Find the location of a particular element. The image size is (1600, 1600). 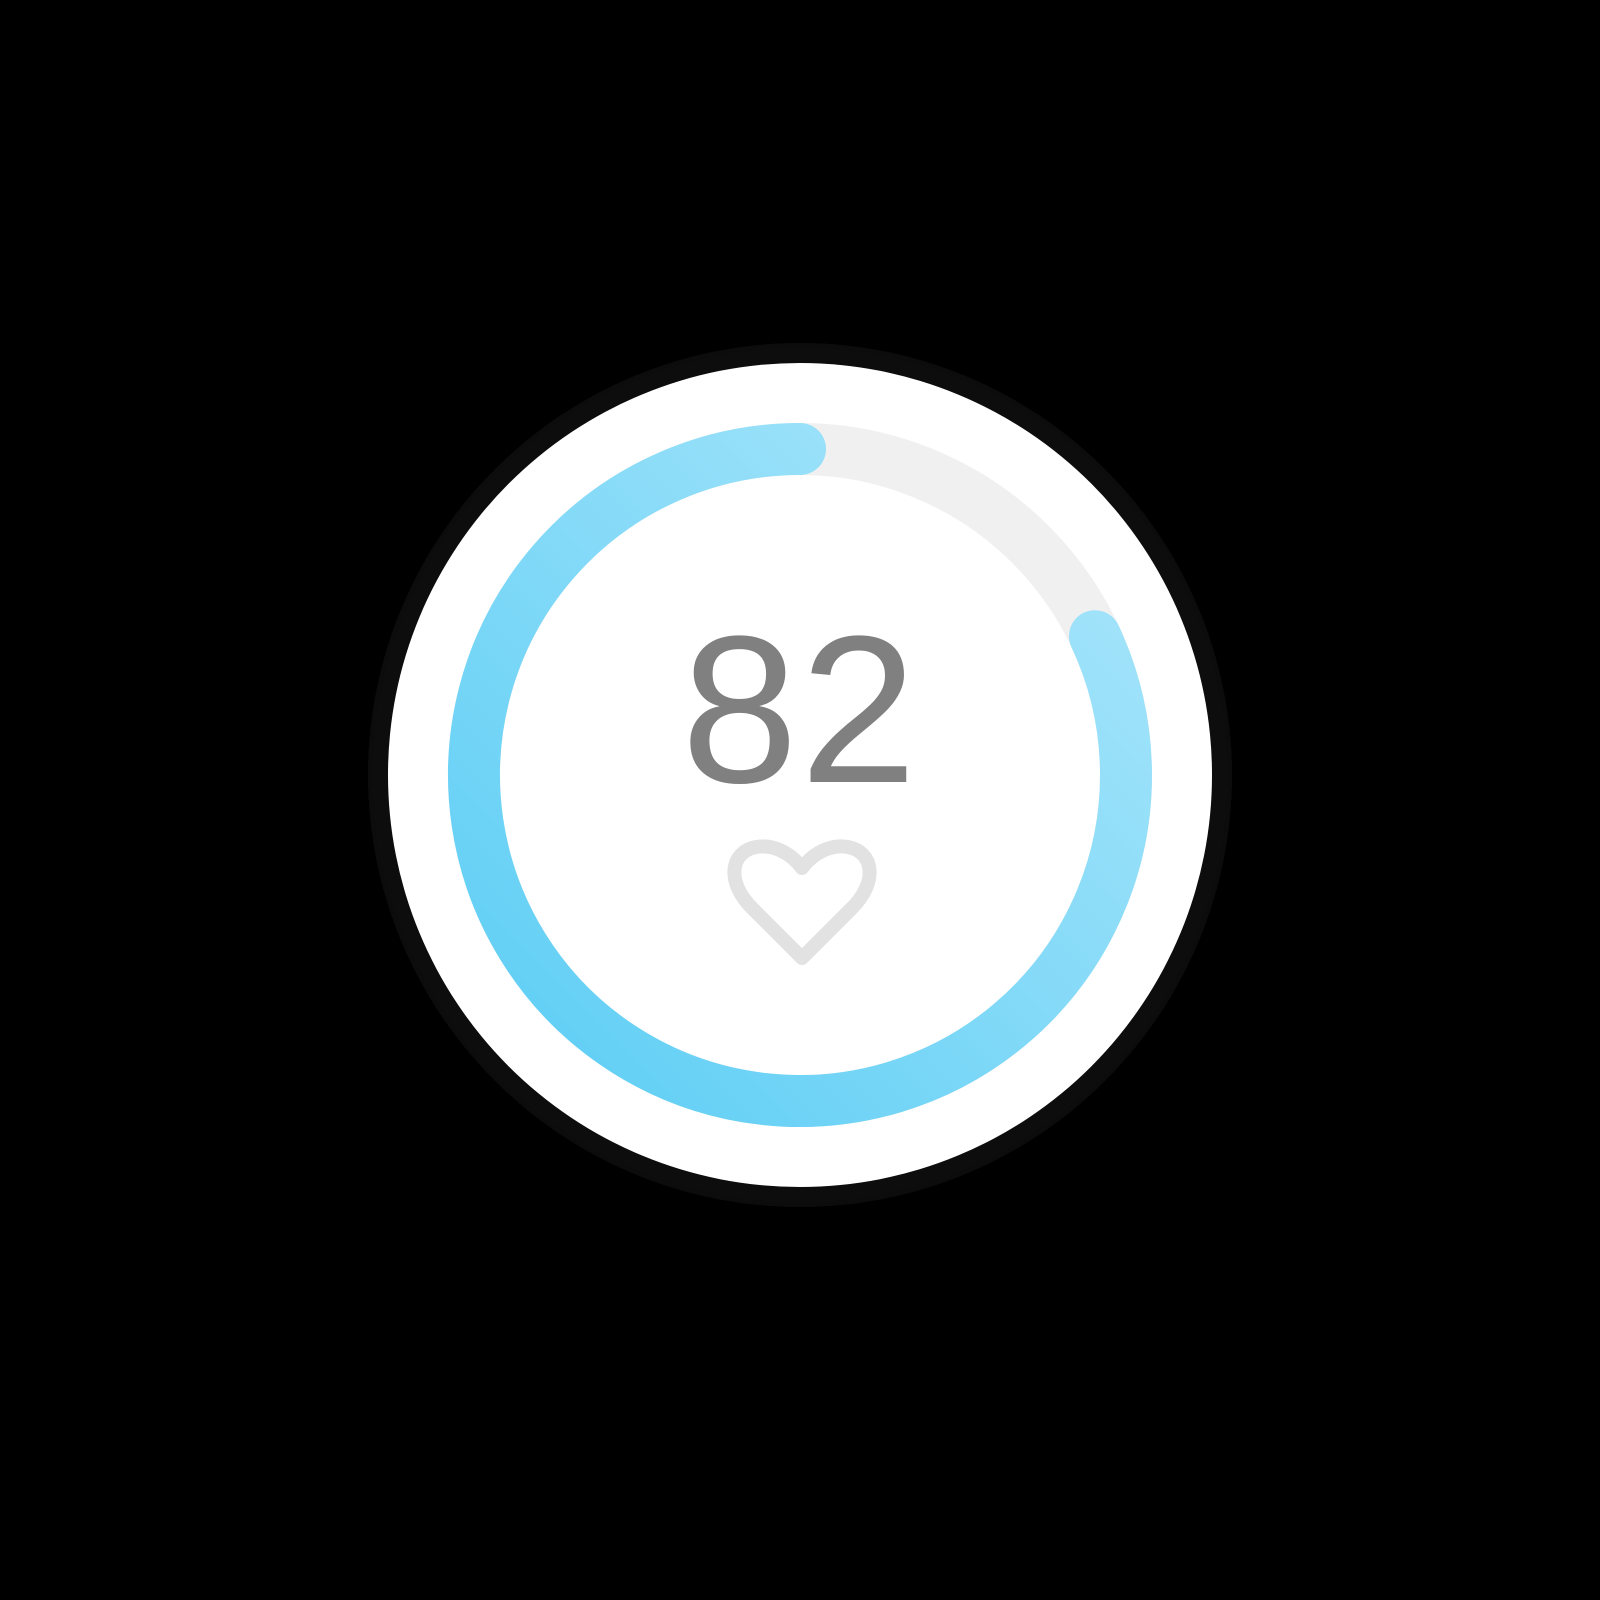

score-value: 82 is located at coordinates (800, 709).